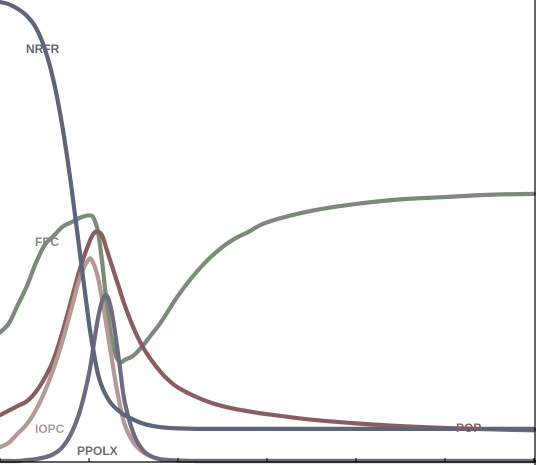 The height and width of the screenshot is (465, 536). Describe the element at coordinates (47, 242) in the screenshot. I see `series-label-fpc: FPC` at that location.